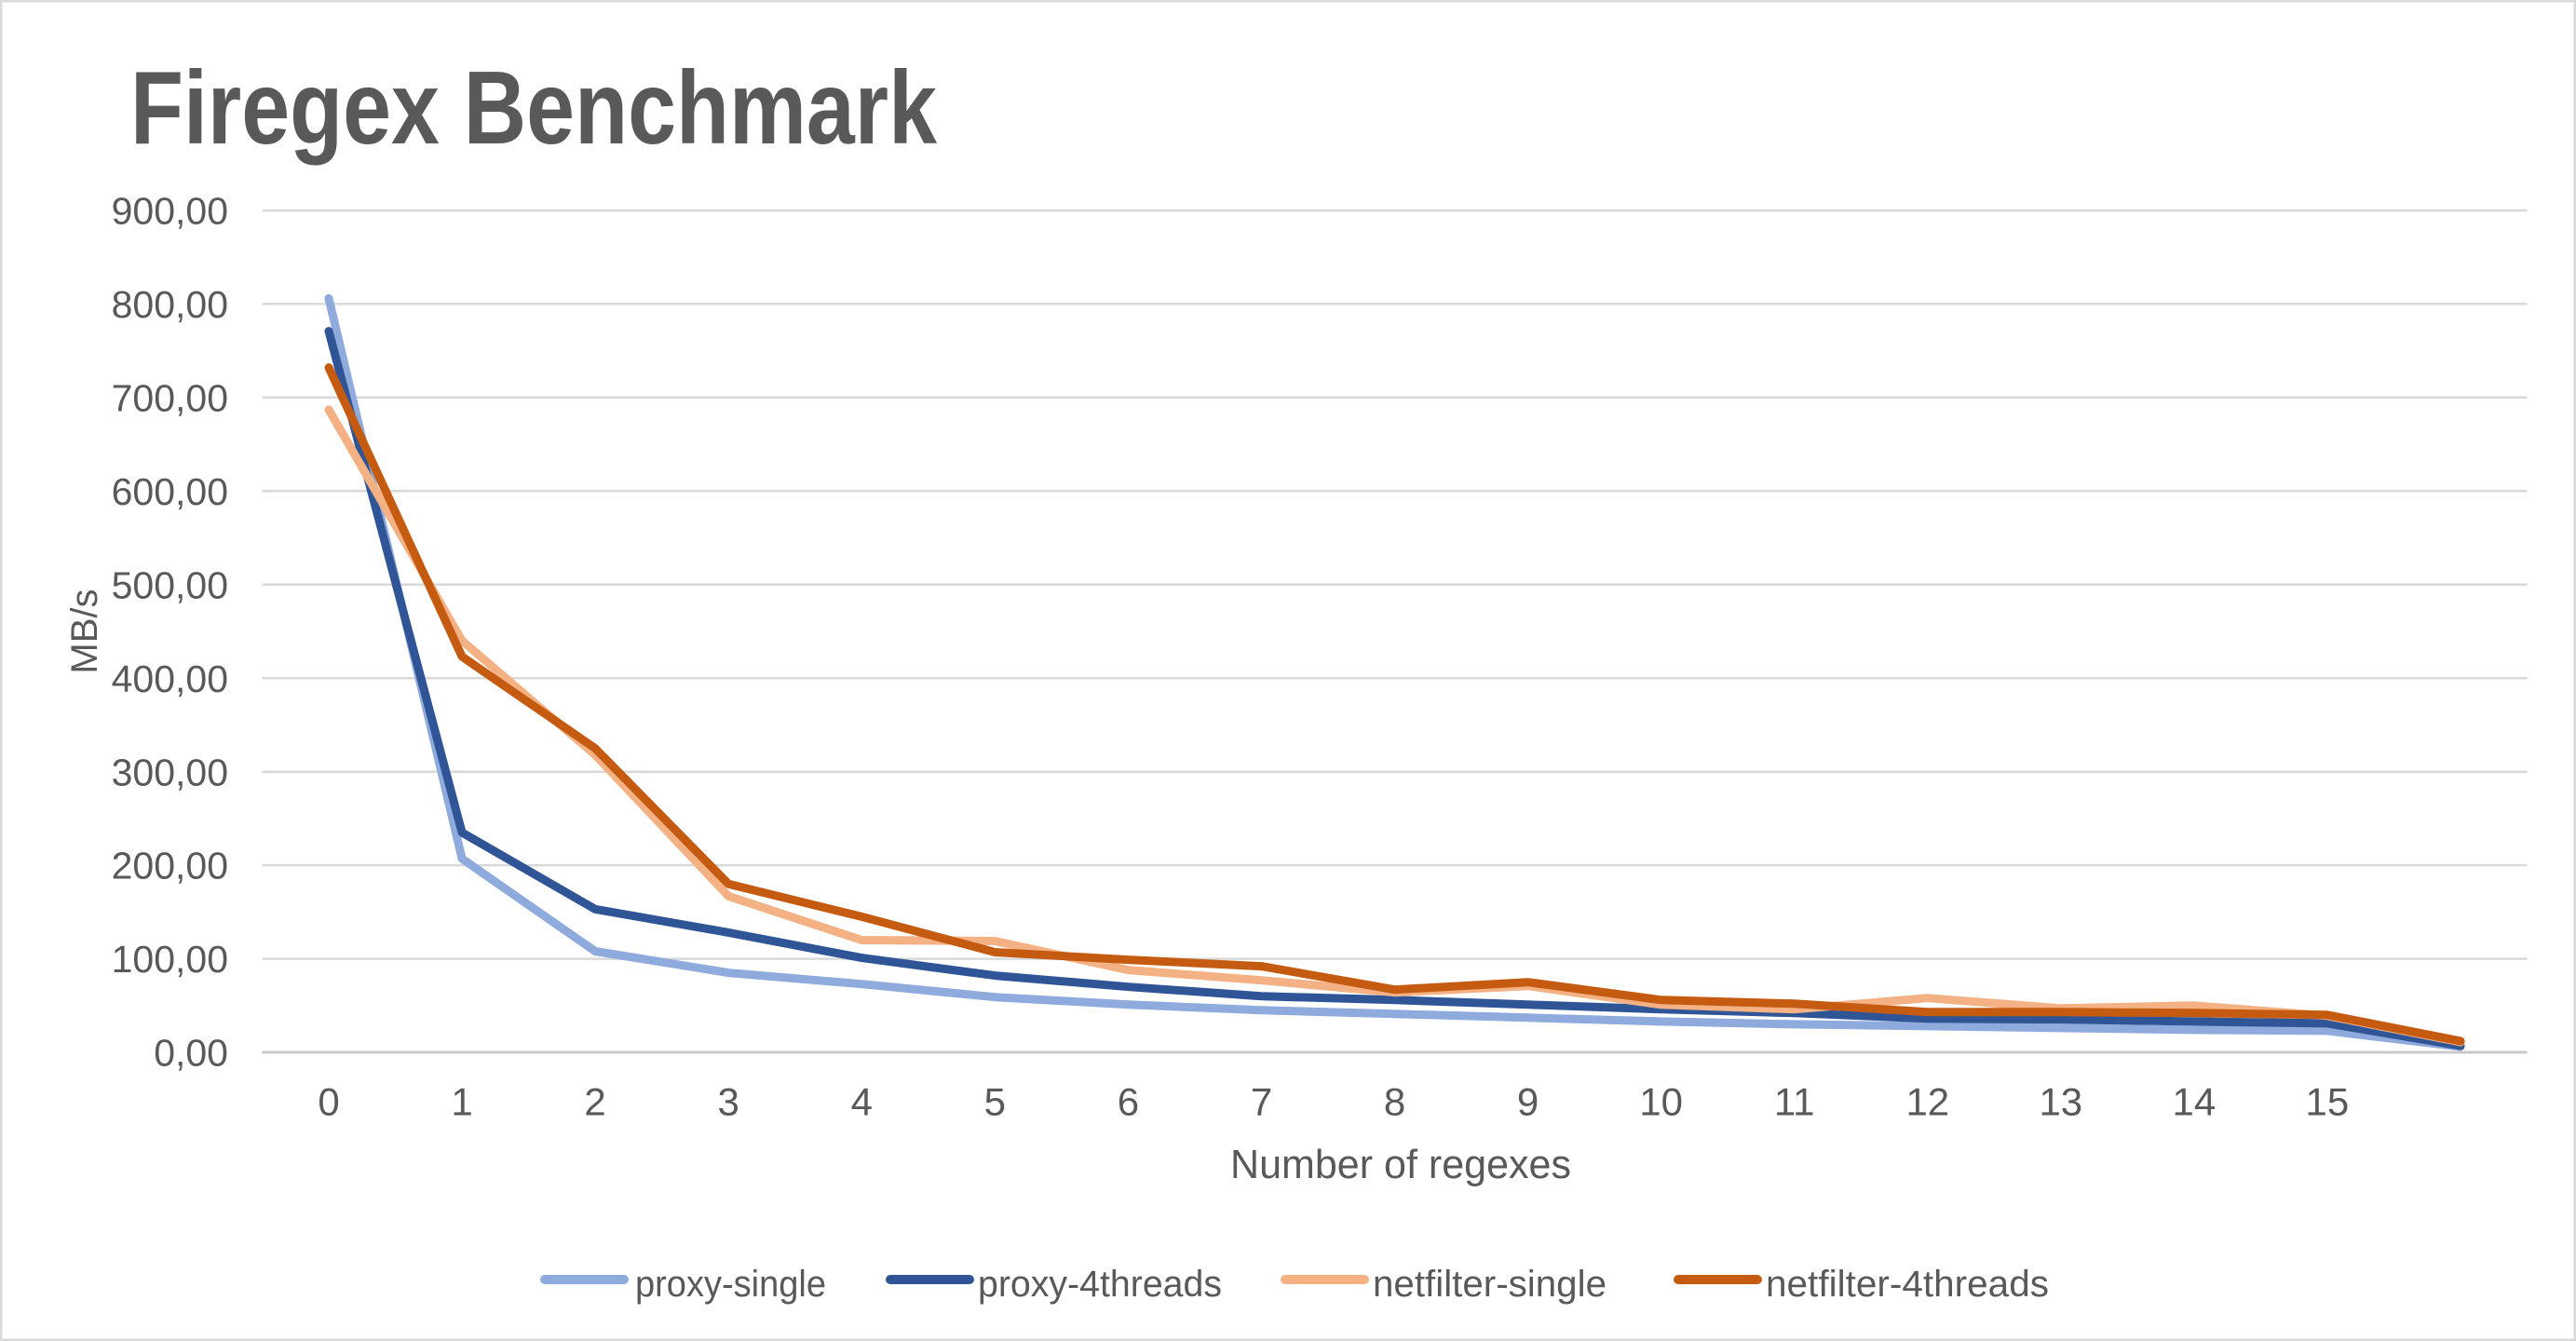 The height and width of the screenshot is (1341, 2576). Describe the element at coordinates (1128, 1102) in the screenshot. I see `svg-text: 6` at that location.